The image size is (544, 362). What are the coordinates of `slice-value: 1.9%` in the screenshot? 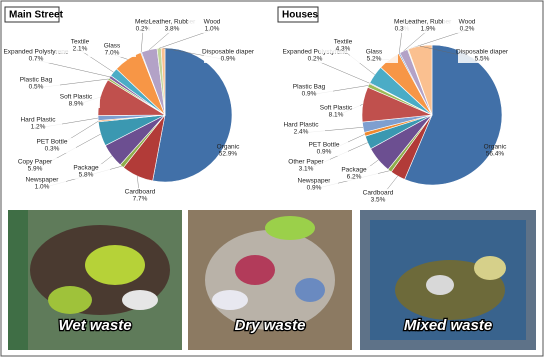 It's located at (428, 29).